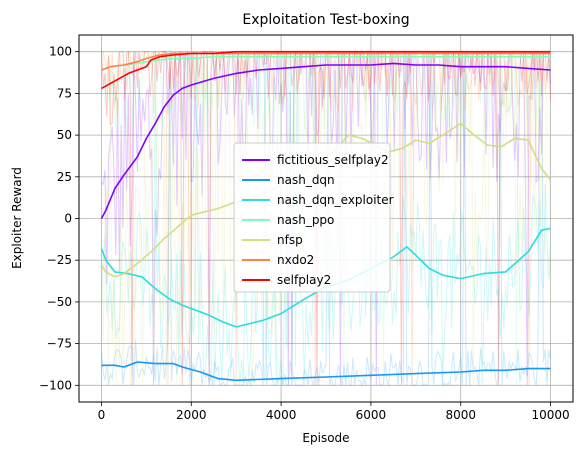  I want to click on series-line-nash_ppo, so click(326, 63).